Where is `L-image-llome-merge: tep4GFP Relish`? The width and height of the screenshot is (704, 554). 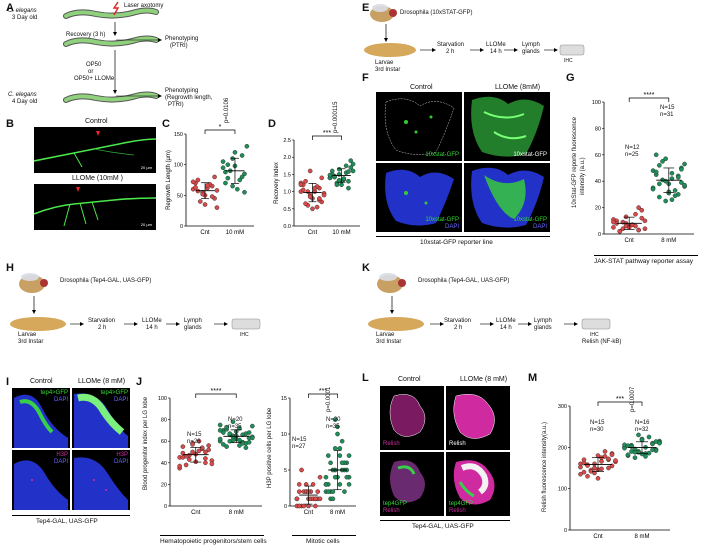
L-image-llome-merge: tep4GFP Relish is located at coordinates (478, 484).